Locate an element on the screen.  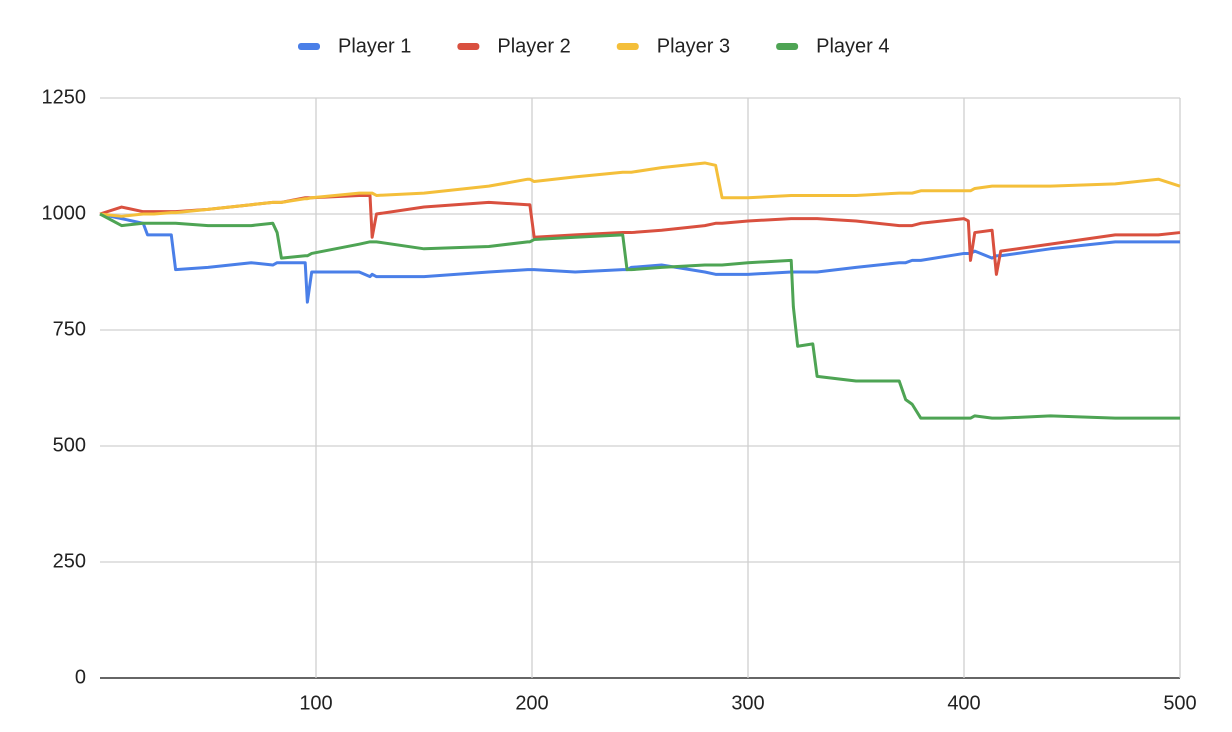
legend-label: Player 1 is located at coordinates (374, 46).